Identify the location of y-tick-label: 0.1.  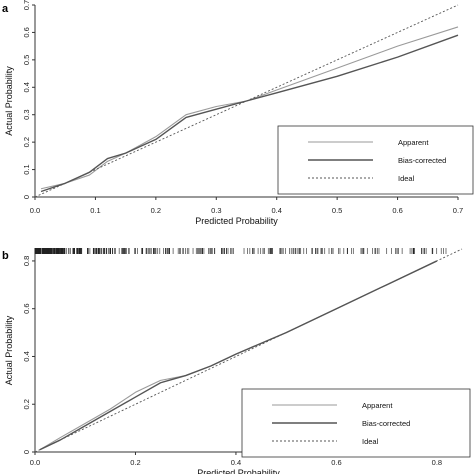
(26, 169).